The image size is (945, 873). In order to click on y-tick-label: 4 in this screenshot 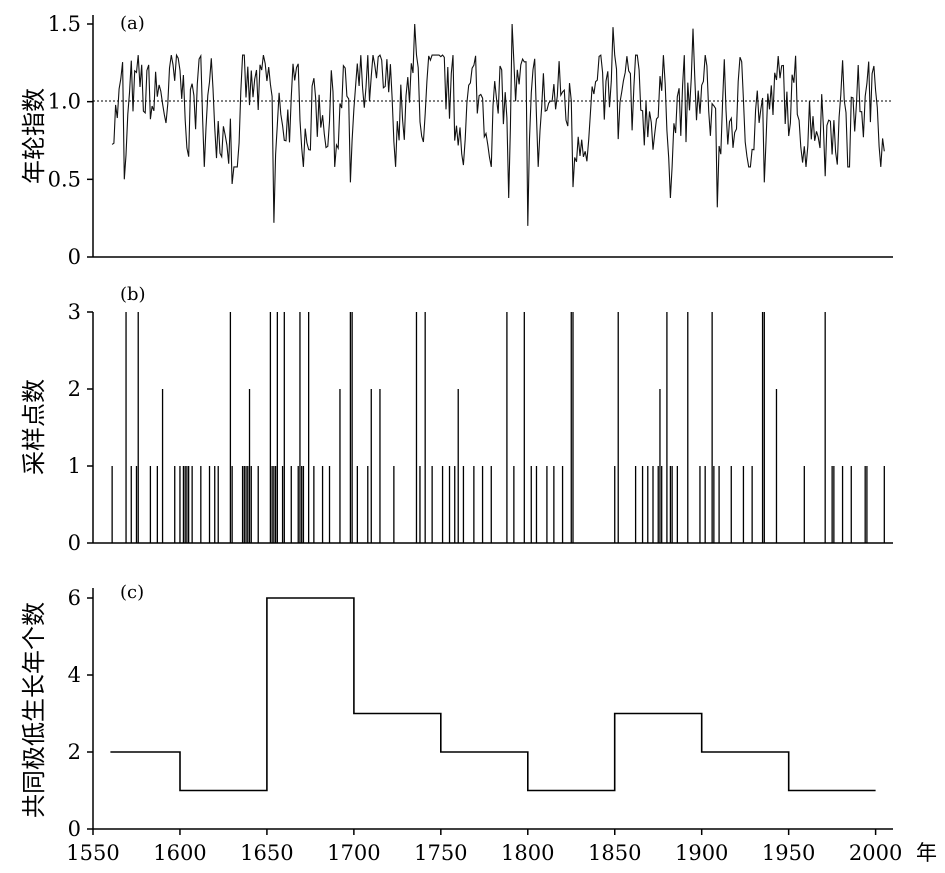, I will do `click(74, 675)`.